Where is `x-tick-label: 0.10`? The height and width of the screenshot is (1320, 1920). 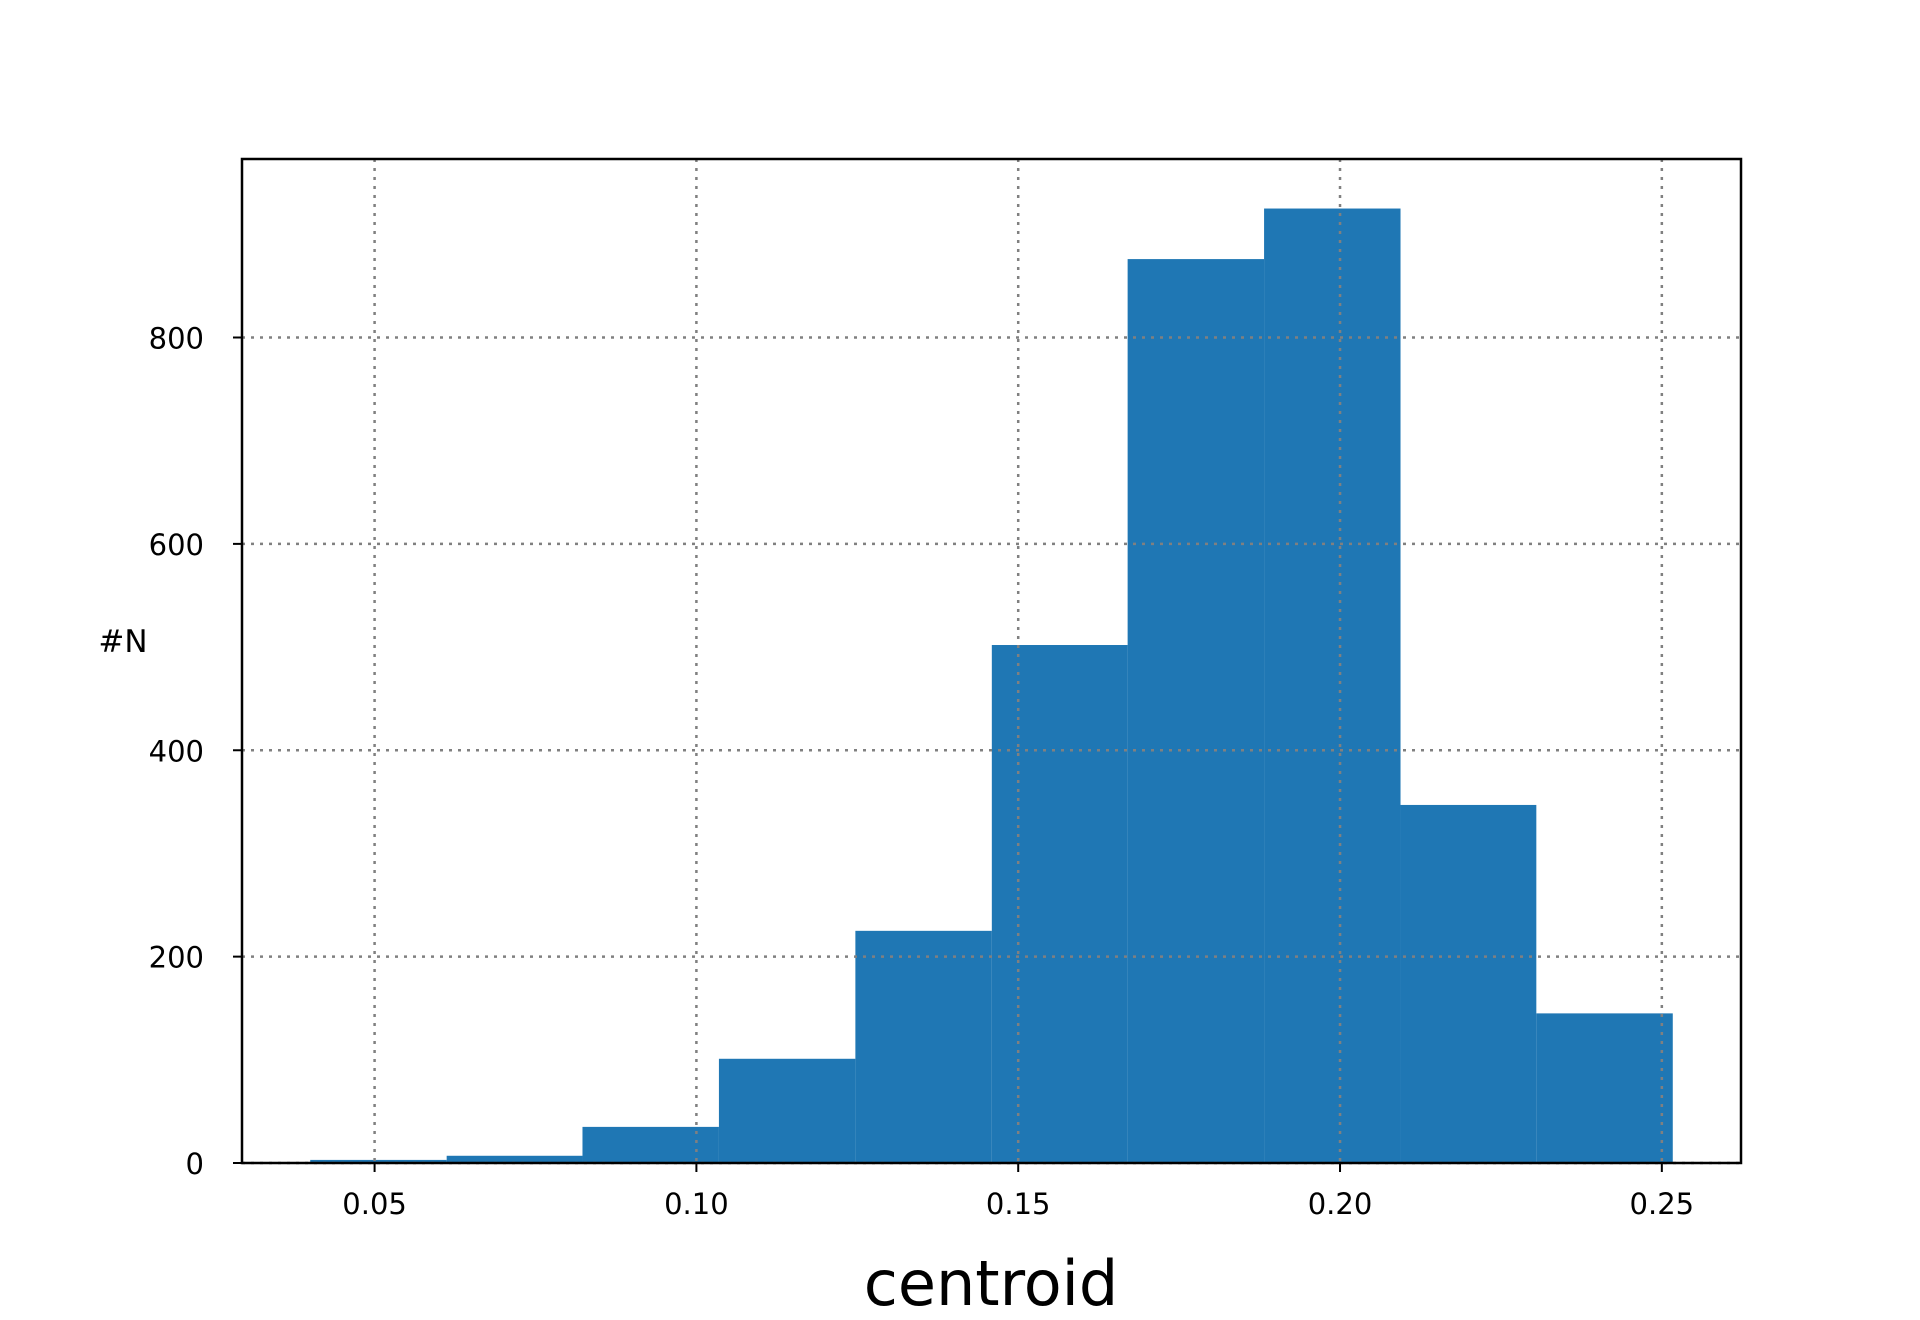 x-tick-label: 0.10 is located at coordinates (696, 1204).